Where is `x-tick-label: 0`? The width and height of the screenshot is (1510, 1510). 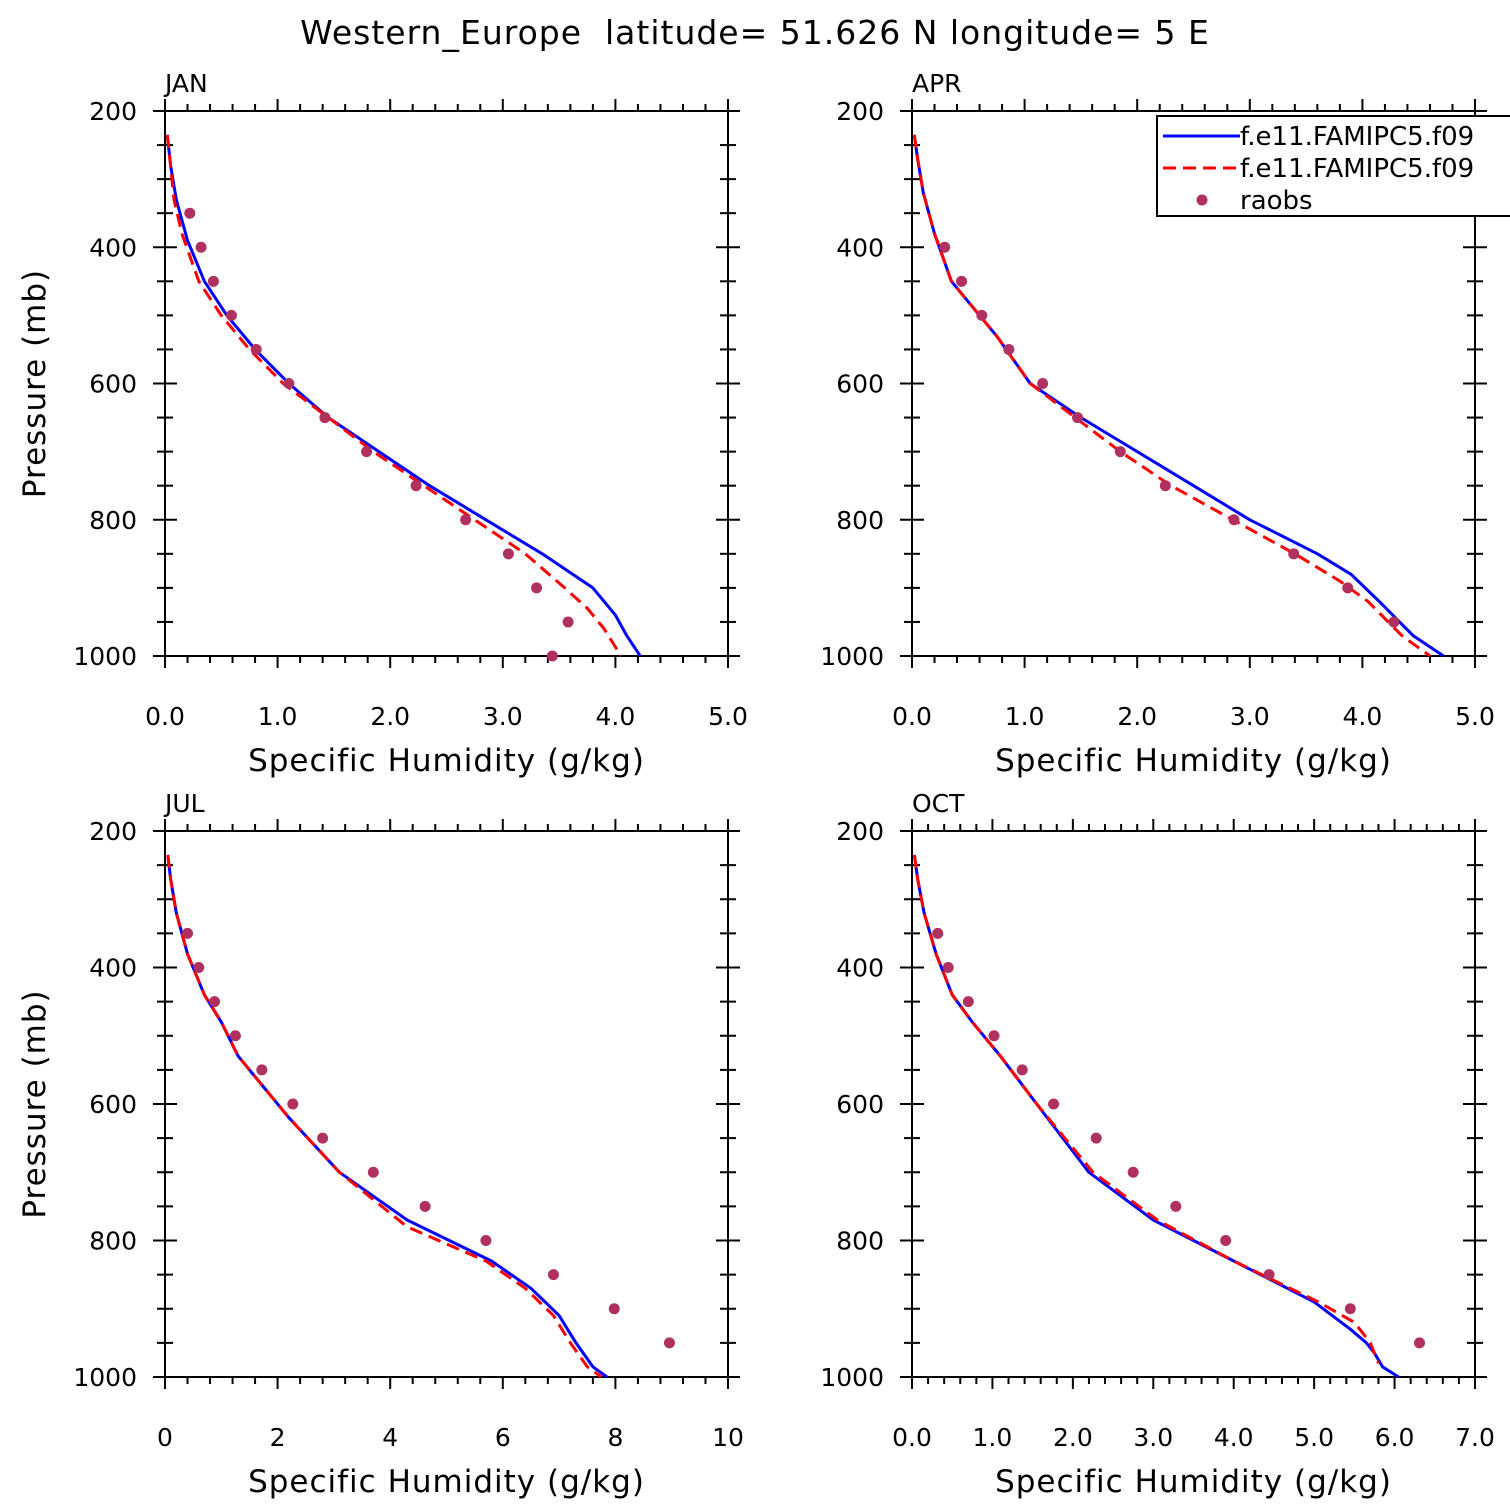 x-tick-label: 0 is located at coordinates (165, 1437).